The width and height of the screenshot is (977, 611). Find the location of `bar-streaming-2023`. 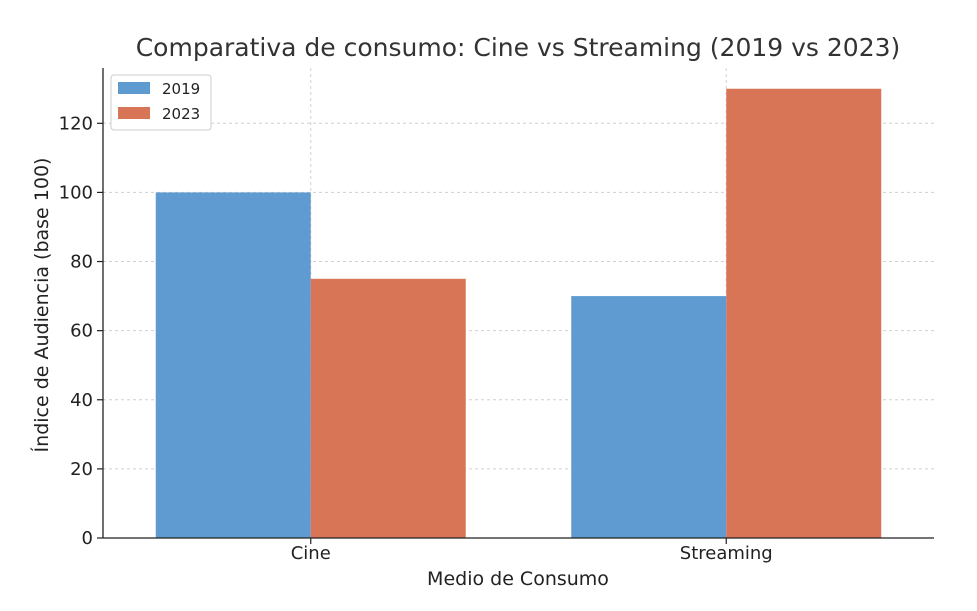

bar-streaming-2023 is located at coordinates (804, 313).